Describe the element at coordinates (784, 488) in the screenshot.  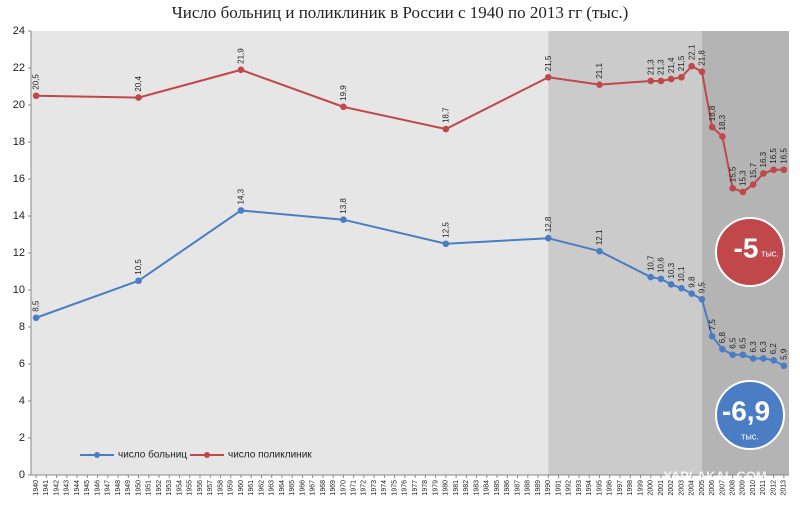
I see `x-tick-label: 2013` at that location.